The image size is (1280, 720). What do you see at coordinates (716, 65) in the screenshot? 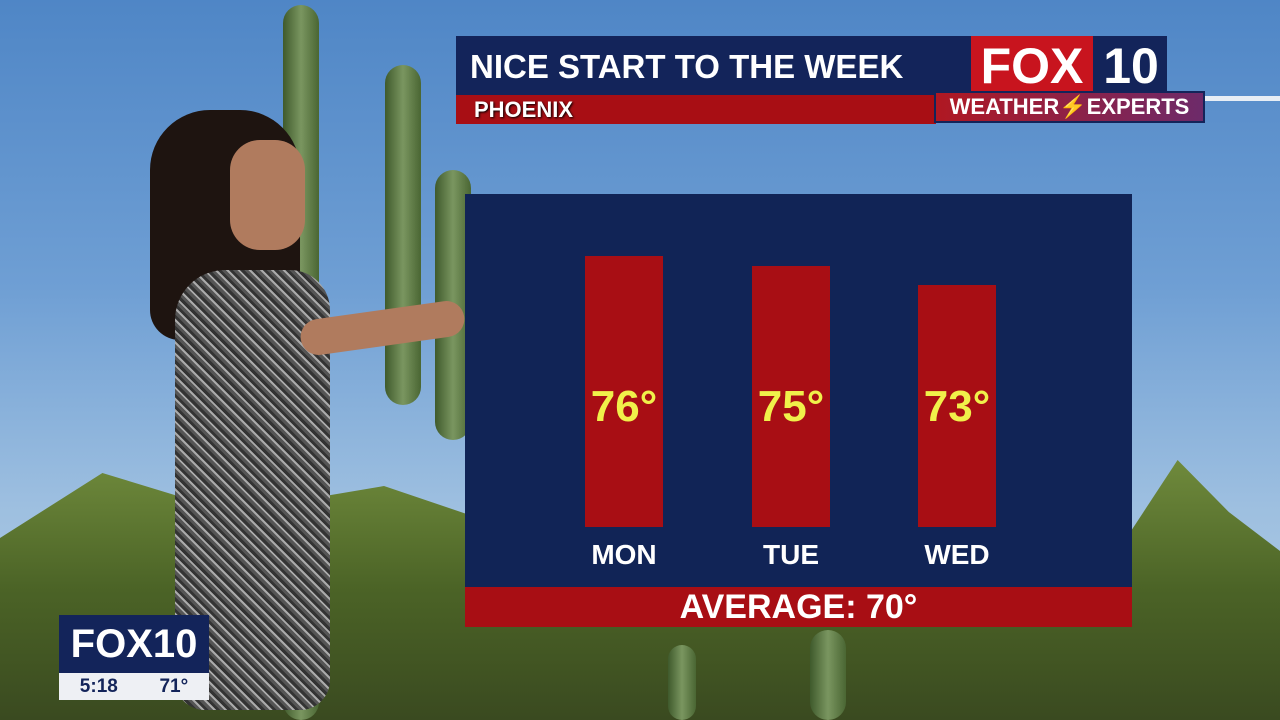
I see `headline: NICE START TO THE WEEK` at bounding box center [716, 65].